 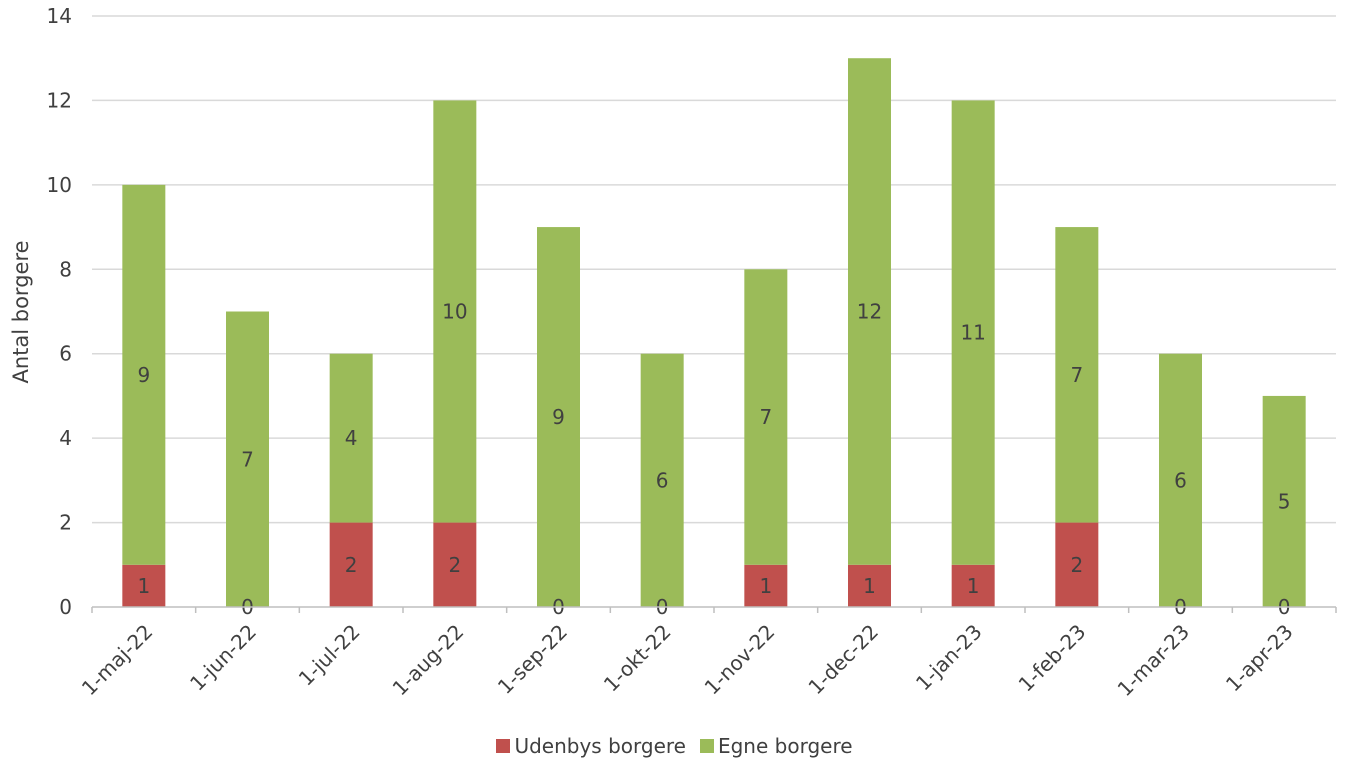 I want to click on x-tick-label: 1-jul-22, so click(x=329, y=655).